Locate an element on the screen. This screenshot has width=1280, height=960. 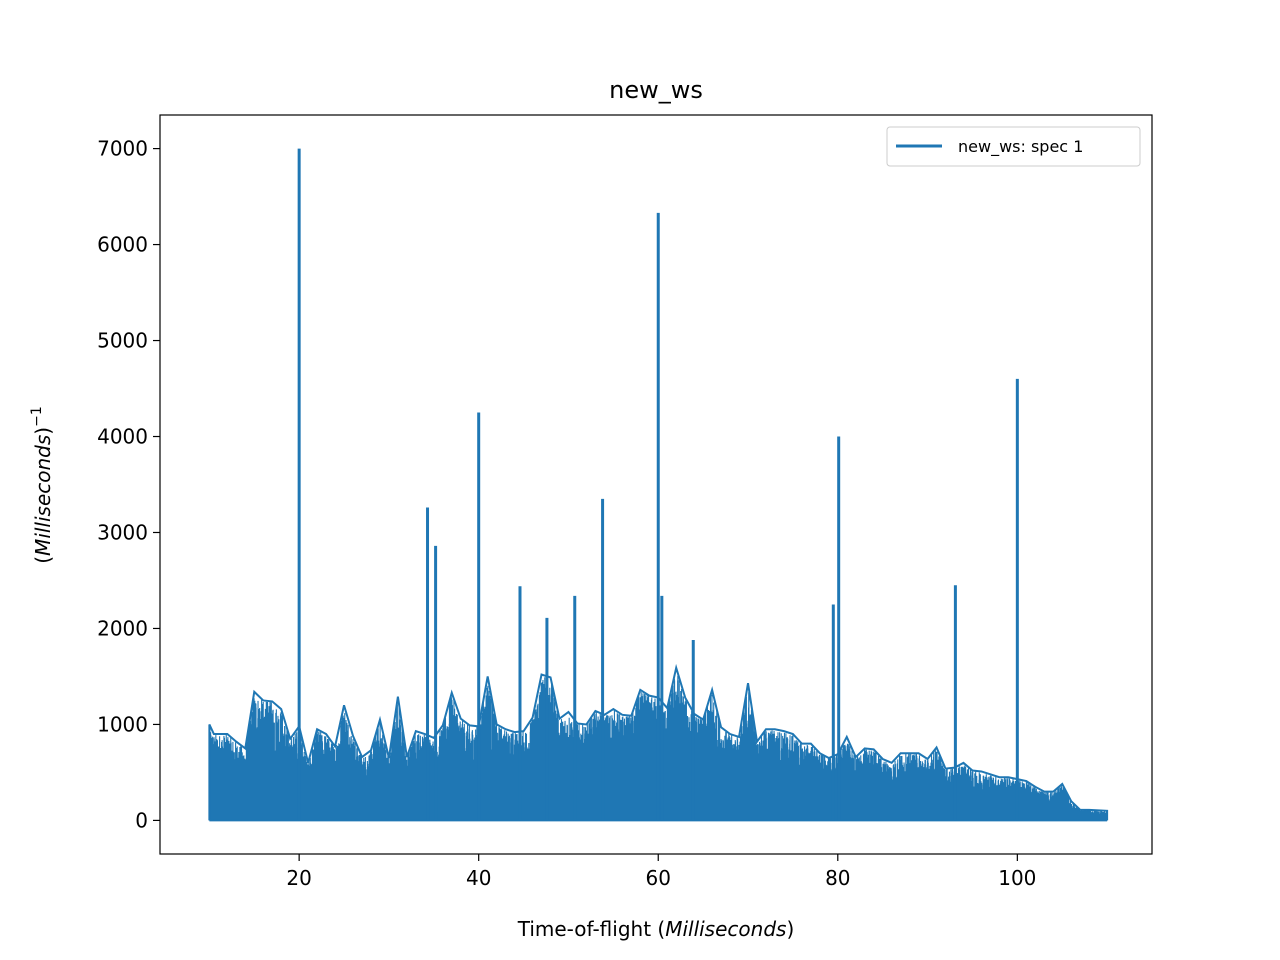
x-axis-label: Time-of-flight (Milliseconds) is located at coordinates (656, 929).